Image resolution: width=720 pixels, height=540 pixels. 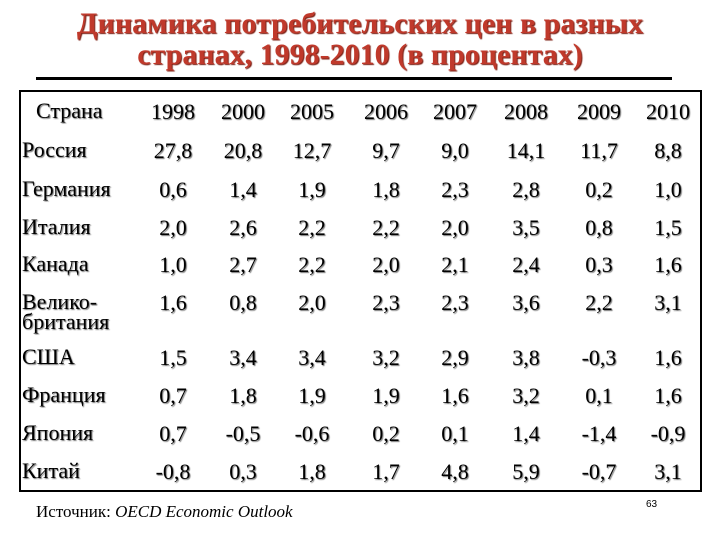 What do you see at coordinates (360, 23) in the screenshot?
I see `slide-title-line-1: Динамика потребительских цен в разных` at bounding box center [360, 23].